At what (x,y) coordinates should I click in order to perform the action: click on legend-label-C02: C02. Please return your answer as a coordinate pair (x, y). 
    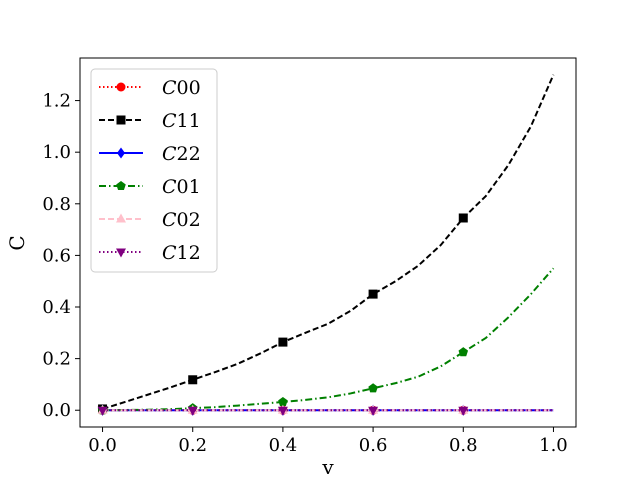
    Looking at the image, I should click on (181, 220).